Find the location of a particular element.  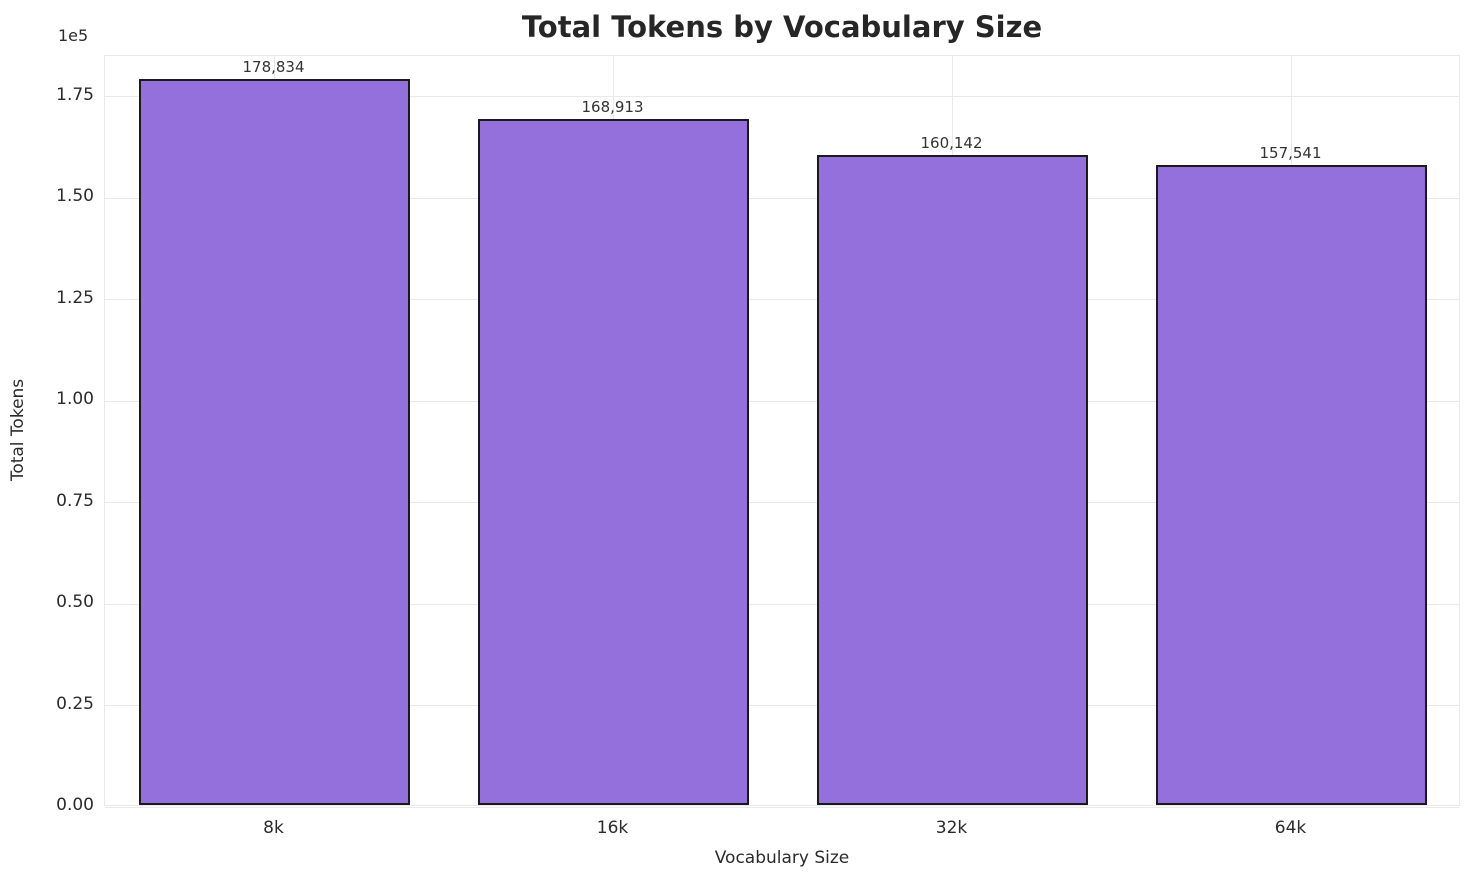

y-tick-label: 0.75 is located at coordinates (75, 500).